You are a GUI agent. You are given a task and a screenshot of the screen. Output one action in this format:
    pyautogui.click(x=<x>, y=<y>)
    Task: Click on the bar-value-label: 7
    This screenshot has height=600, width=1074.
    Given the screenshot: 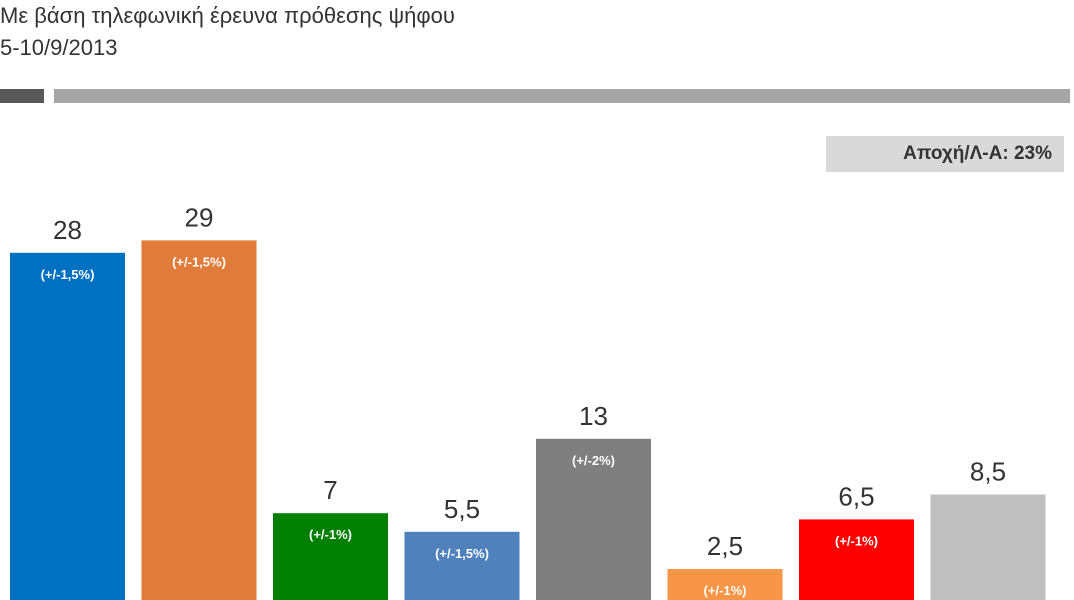 What is the action you would take?
    pyautogui.click(x=330, y=490)
    